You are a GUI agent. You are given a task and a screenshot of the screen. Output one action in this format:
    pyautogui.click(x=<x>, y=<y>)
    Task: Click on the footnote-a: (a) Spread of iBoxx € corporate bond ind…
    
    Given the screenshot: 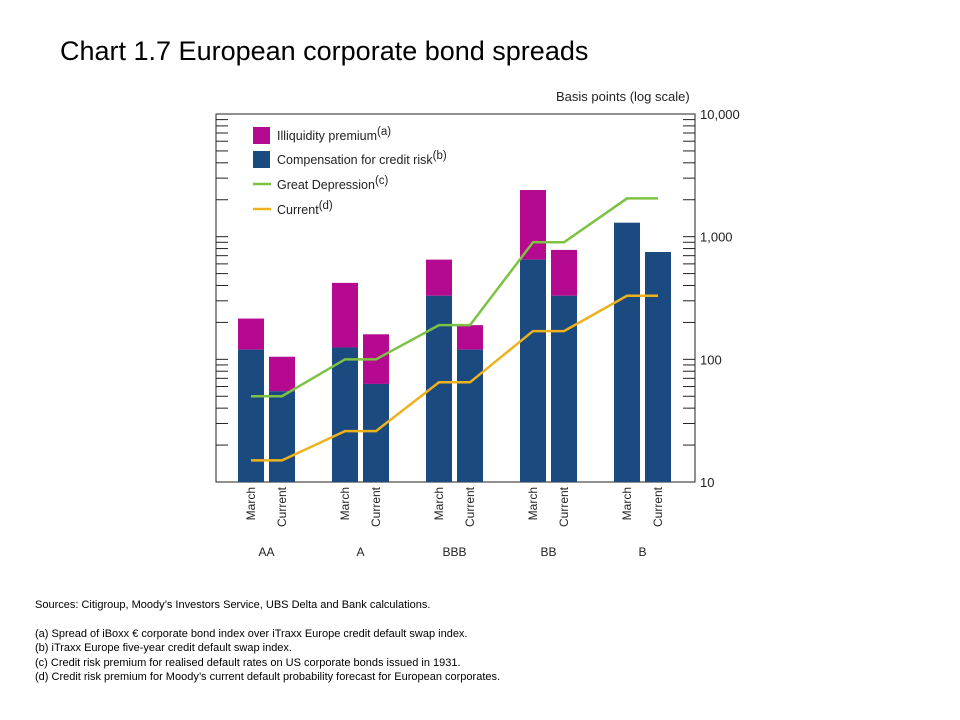 What is the action you would take?
    pyautogui.click(x=251, y=633)
    